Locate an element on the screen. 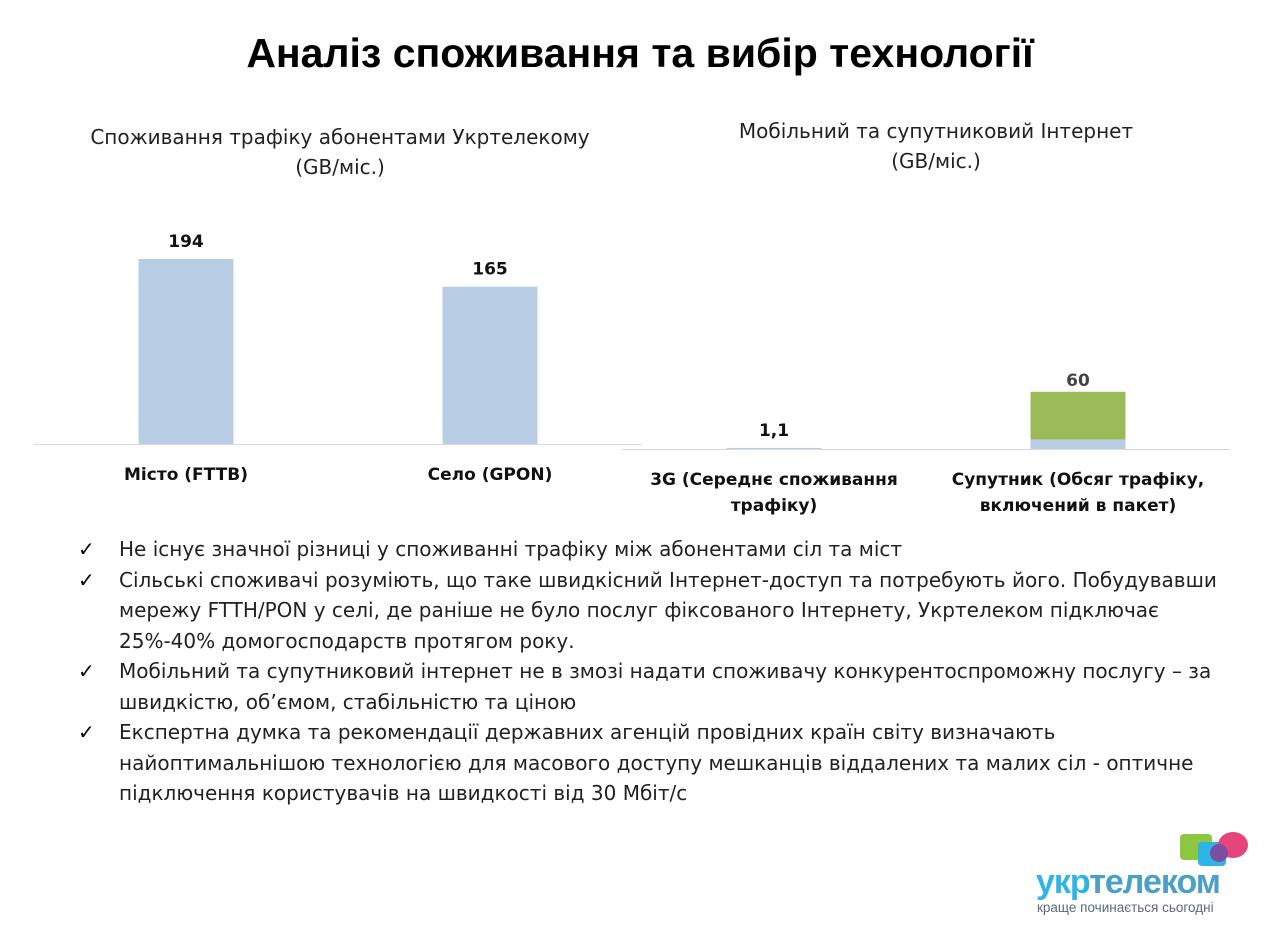 The height and width of the screenshot is (927, 1280). chart2-category-label: трафіку) is located at coordinates (774, 506).